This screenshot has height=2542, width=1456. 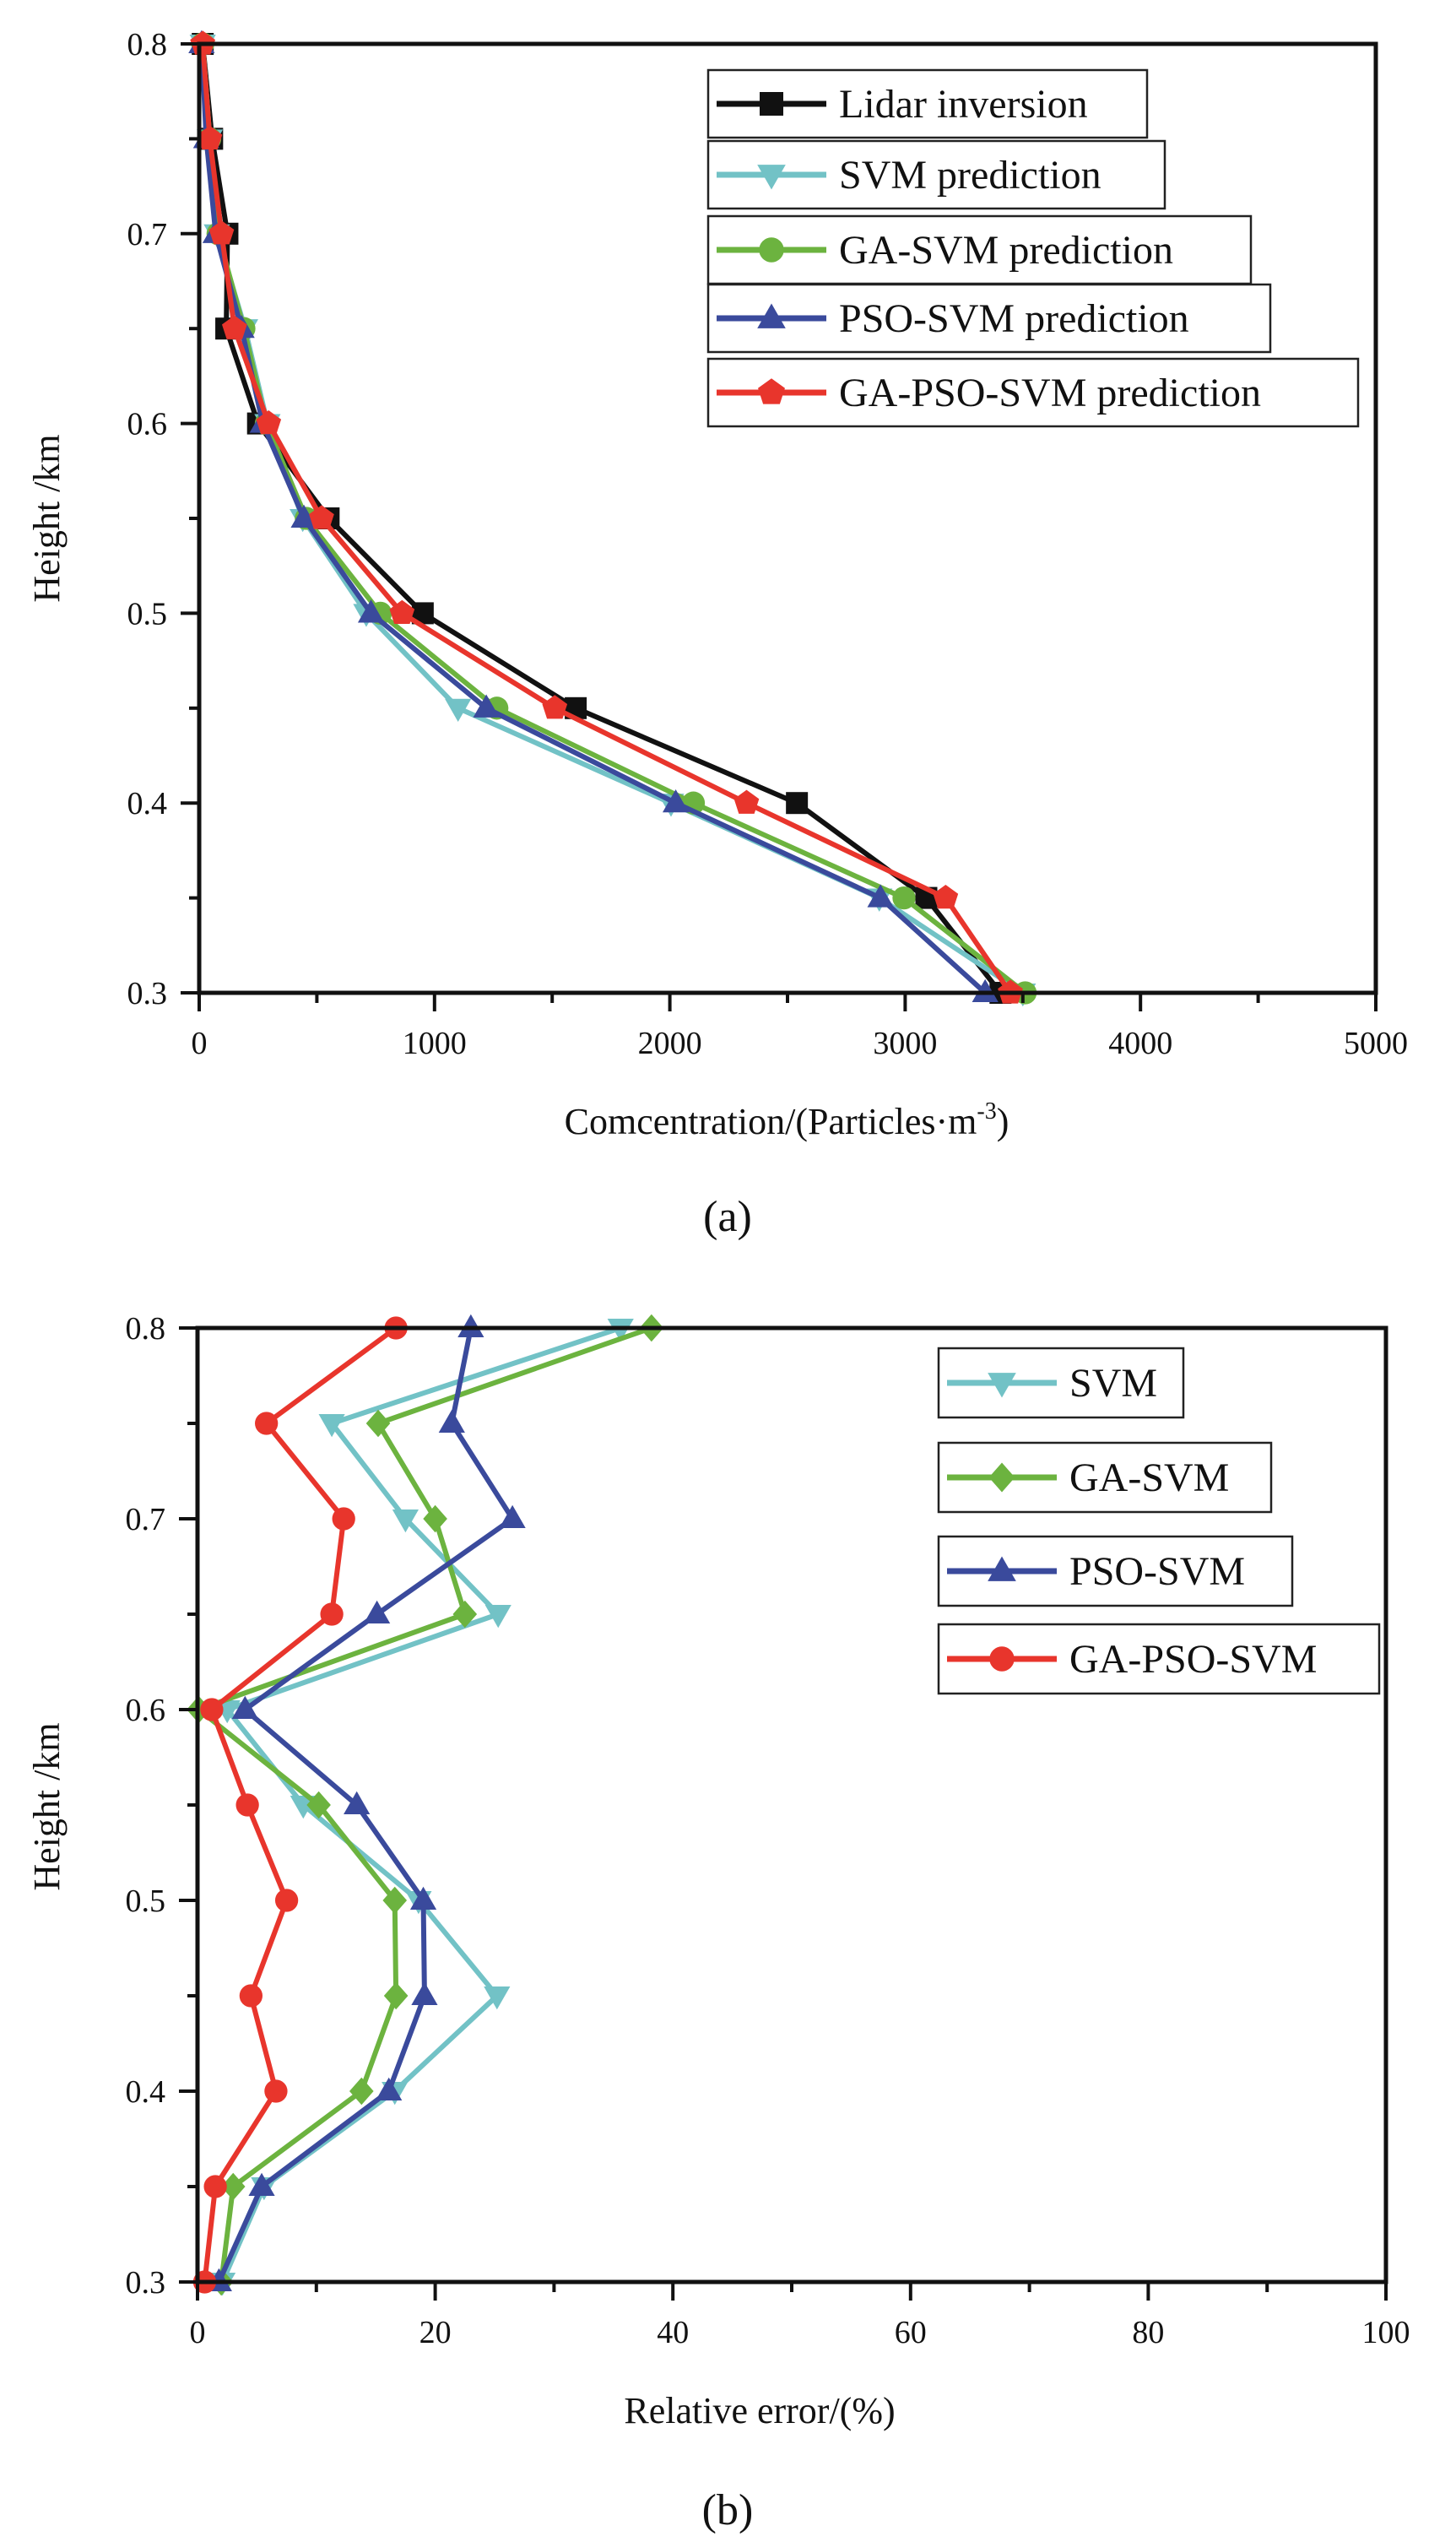 I want to click on panel-label-a: (a), so click(x=727, y=1217).